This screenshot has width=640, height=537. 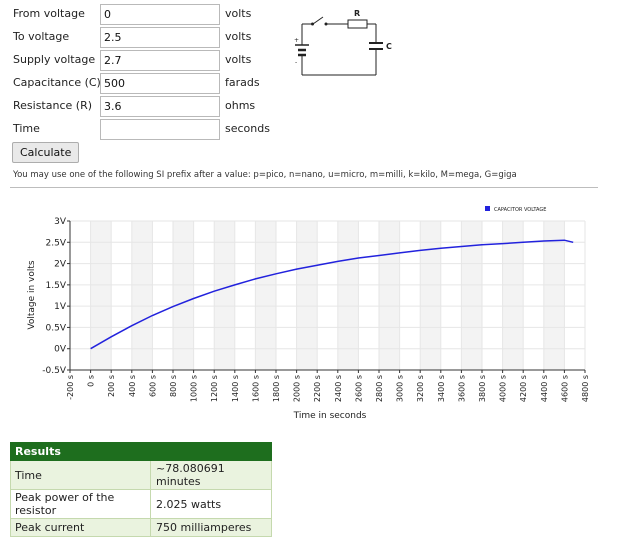 What do you see at coordinates (160, 83) in the screenshot?
I see `capacitance-input` at bounding box center [160, 83].